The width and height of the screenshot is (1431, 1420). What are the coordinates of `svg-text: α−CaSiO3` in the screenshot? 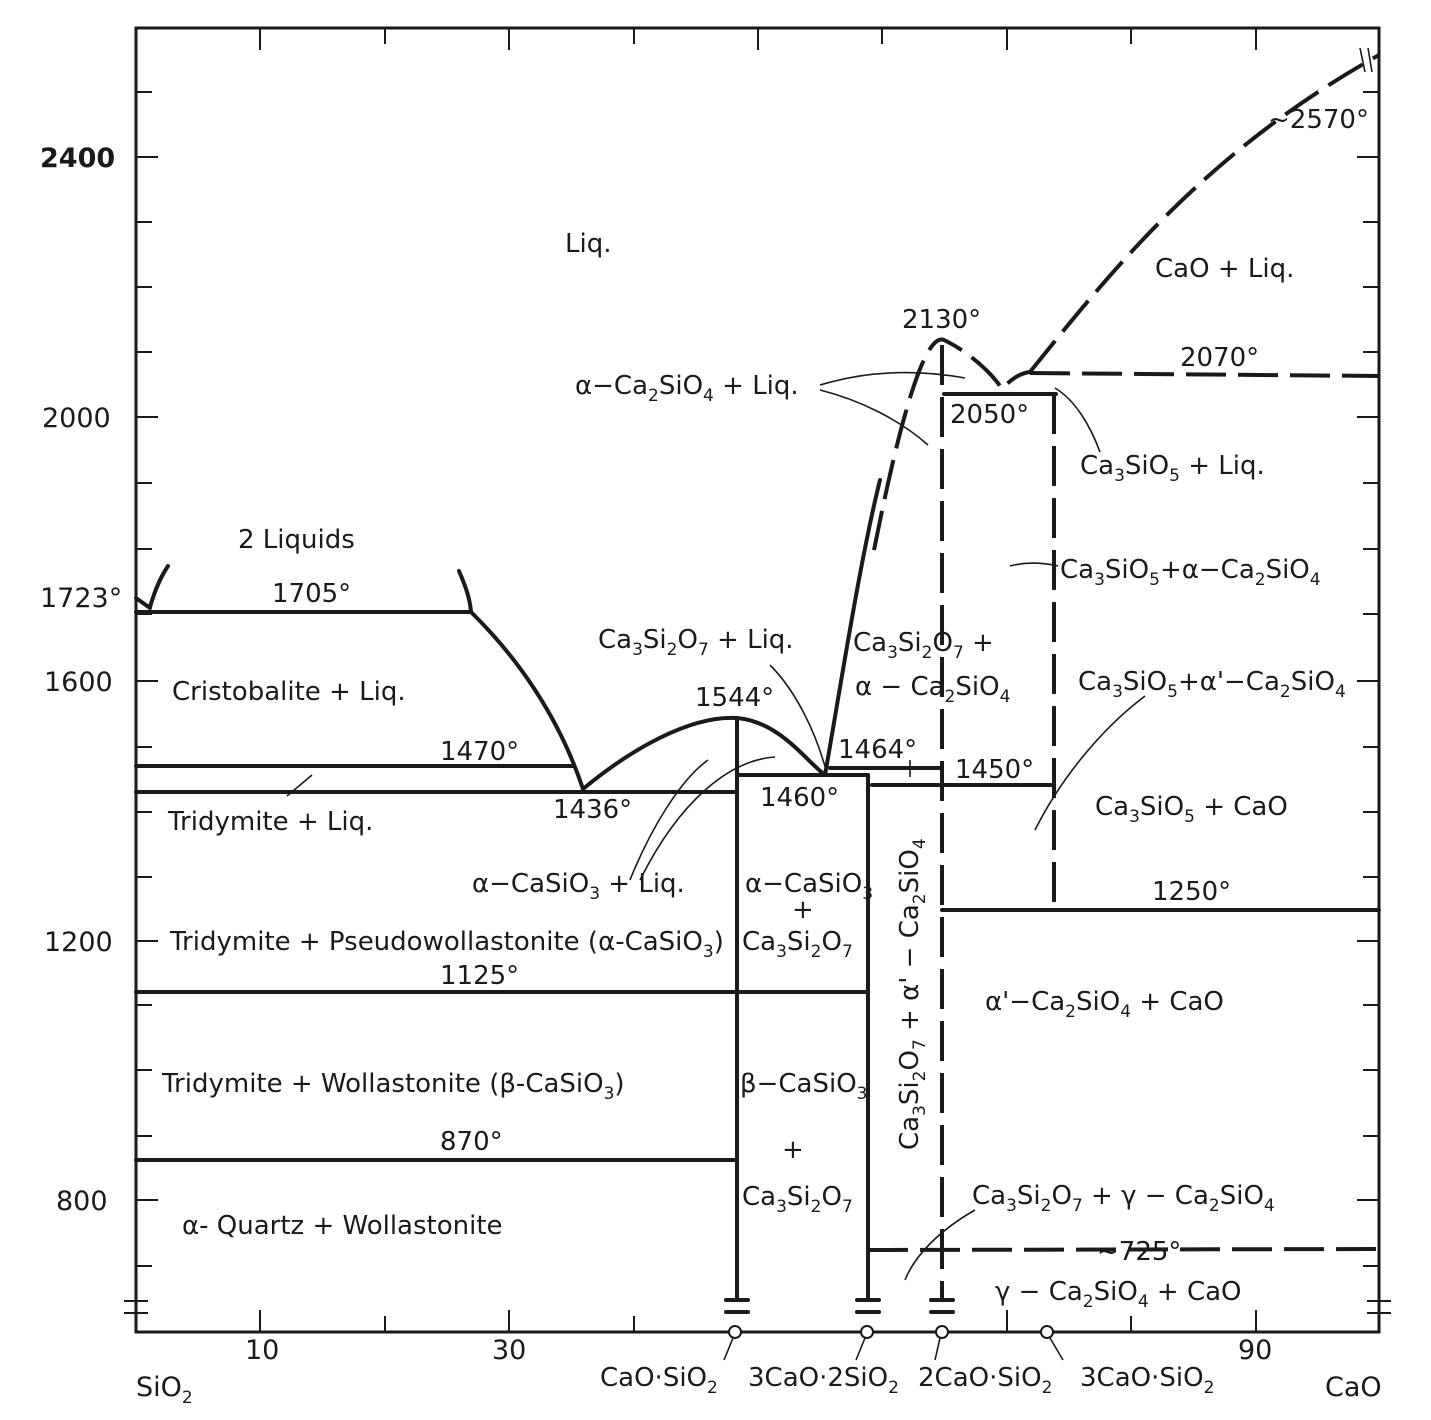 It's located at (809, 886).